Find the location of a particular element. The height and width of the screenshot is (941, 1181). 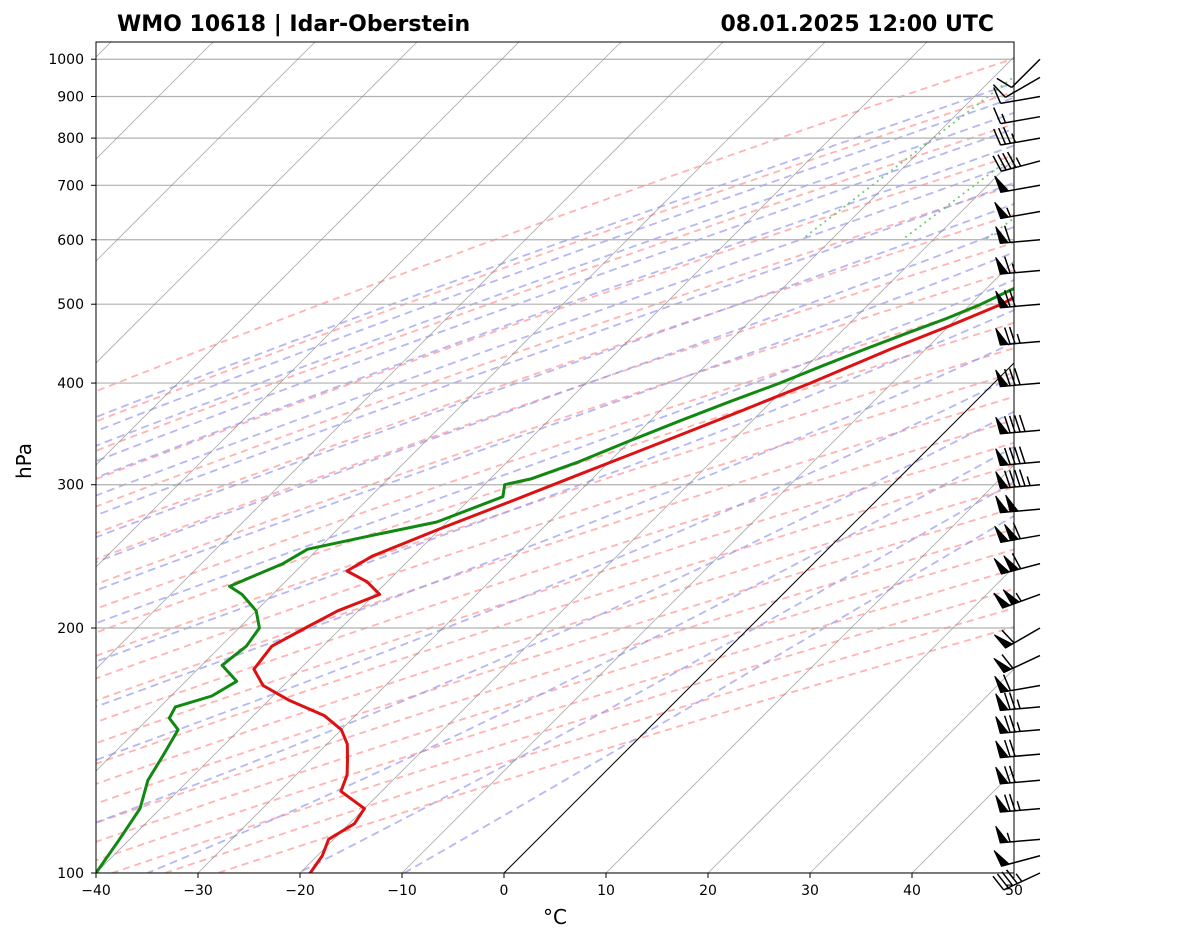

chart-title-station: WMO 10618 | Idar-Oberstein is located at coordinates (293, 24).